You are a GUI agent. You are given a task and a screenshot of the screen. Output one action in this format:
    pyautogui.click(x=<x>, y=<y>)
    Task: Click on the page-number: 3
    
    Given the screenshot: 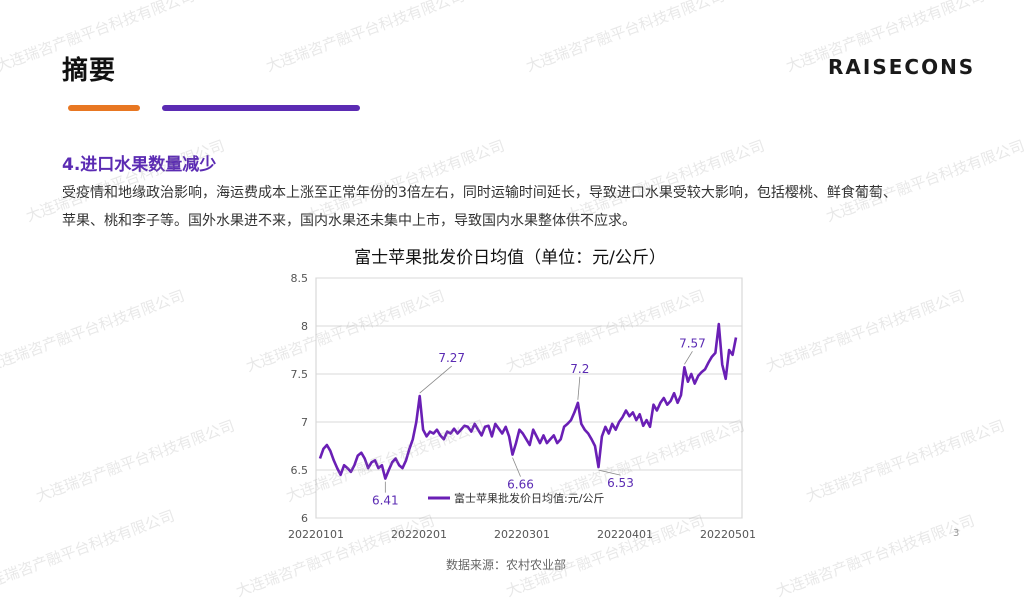 What is the action you would take?
    pyautogui.click(x=956, y=533)
    